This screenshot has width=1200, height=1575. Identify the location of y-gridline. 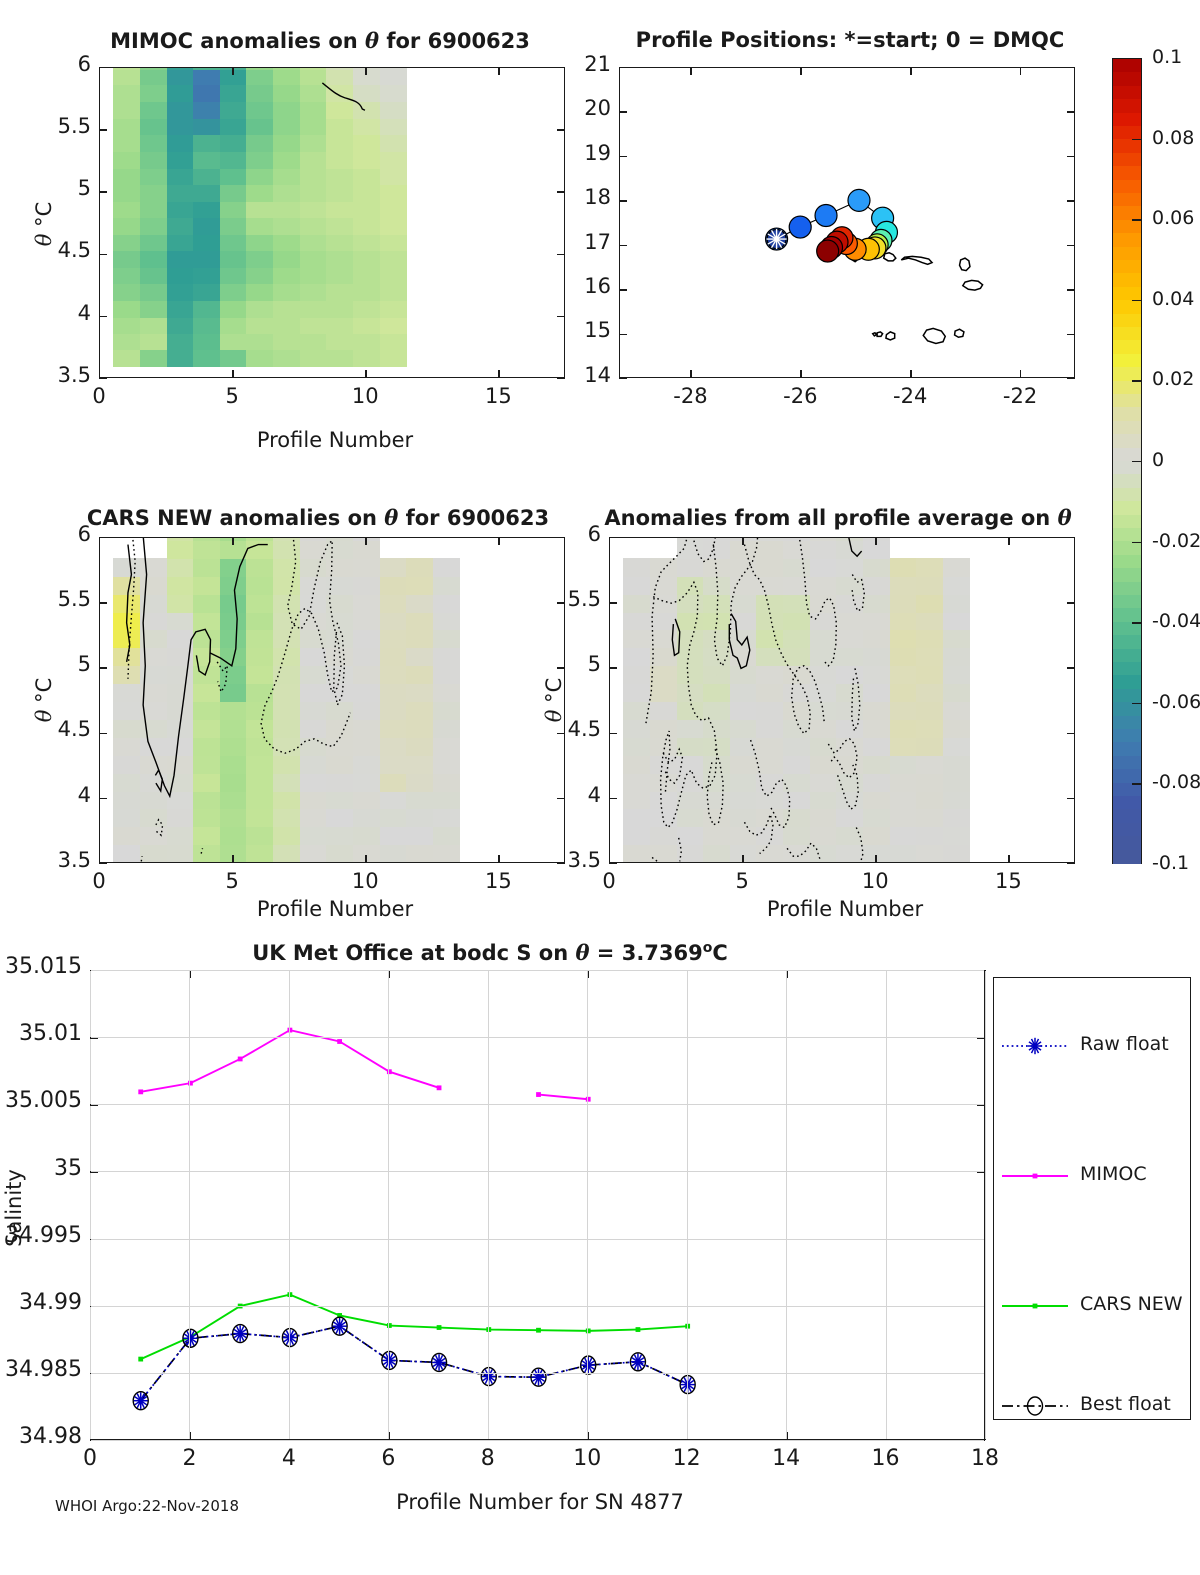
(537, 1105).